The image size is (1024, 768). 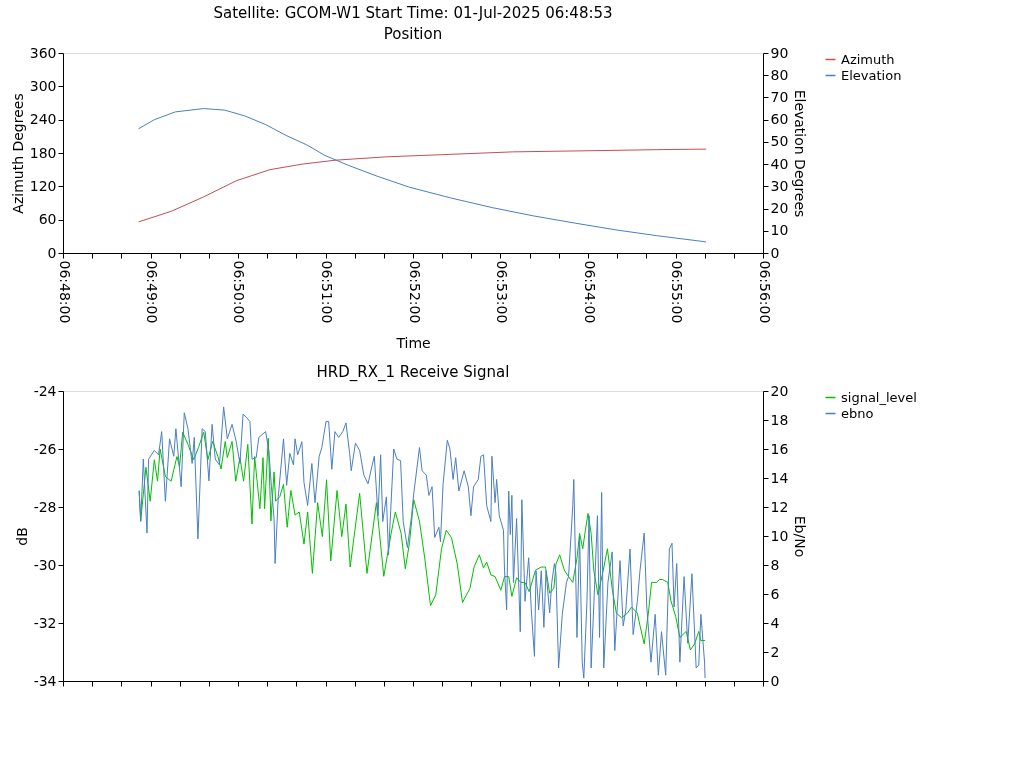 What do you see at coordinates (413, 372) in the screenshot?
I see `chart-title: HRD_RX_1 Receive Signal` at bounding box center [413, 372].